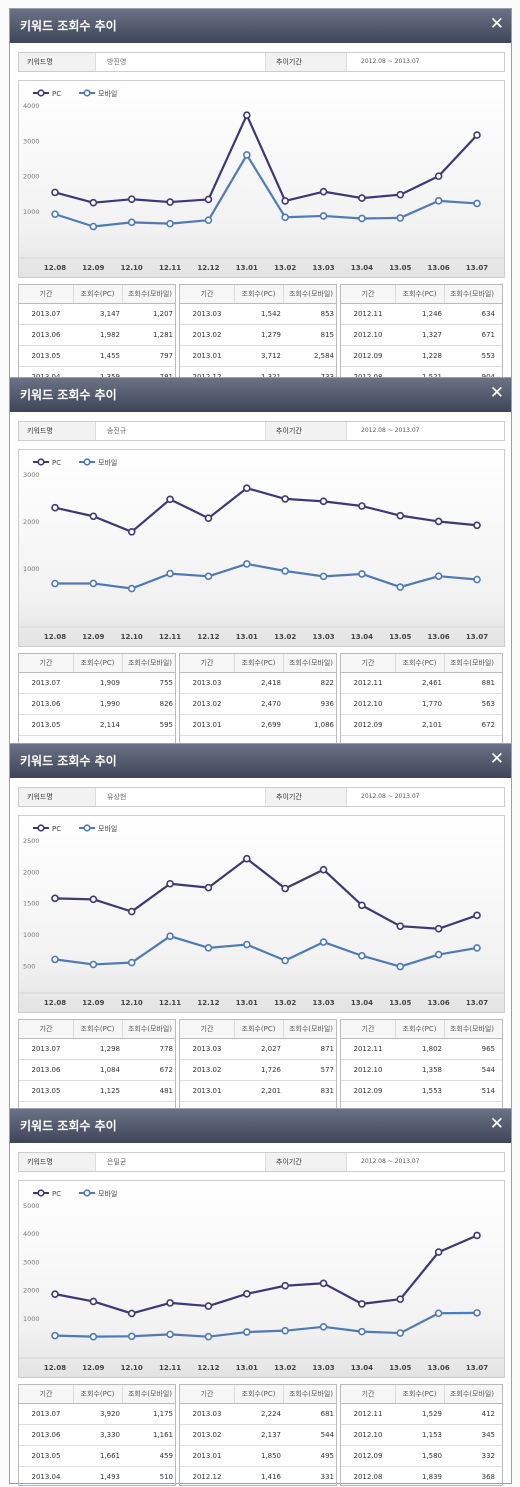  What do you see at coordinates (400, 1003) in the screenshot?
I see `x-tick-label: 13.05` at bounding box center [400, 1003].